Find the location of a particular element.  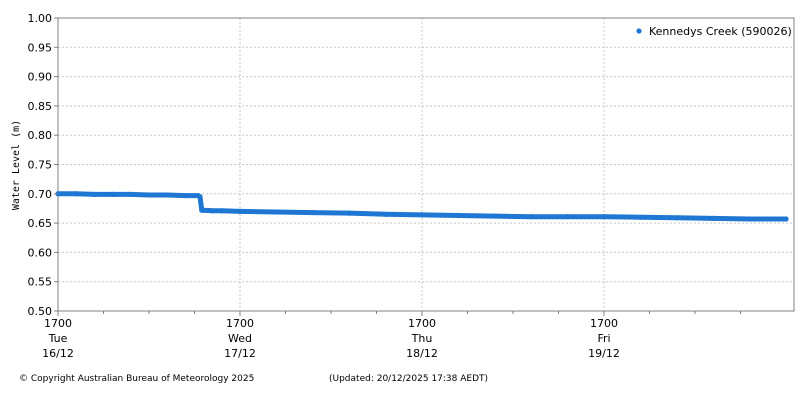

legend-marker is located at coordinates (639, 31).